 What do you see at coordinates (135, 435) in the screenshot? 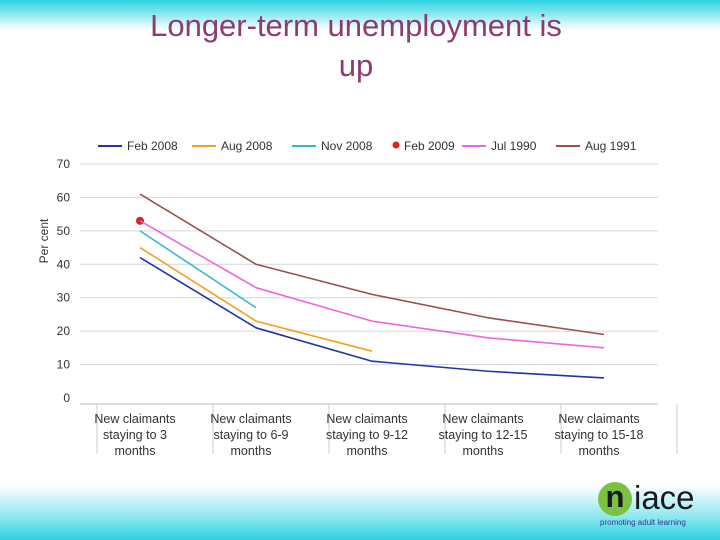
I see `x-tick-label: staying to 3` at bounding box center [135, 435].